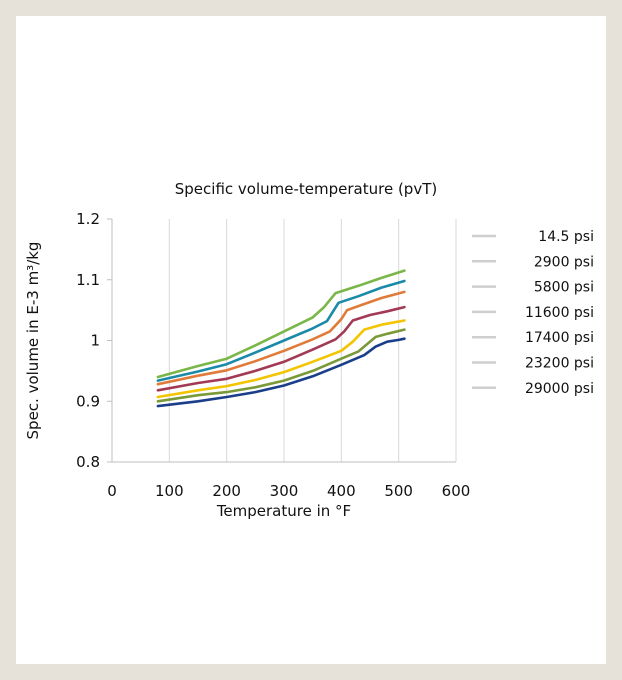 Image resolution: width=622 pixels, height=680 pixels. Describe the element at coordinates (341, 491) in the screenshot. I see `x-tick-label: 400` at that location.